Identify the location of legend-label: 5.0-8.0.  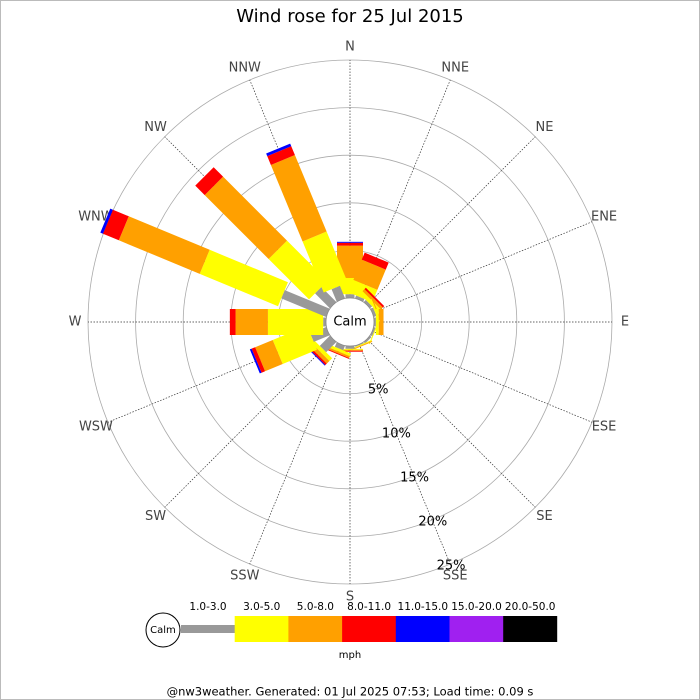
(315, 607).